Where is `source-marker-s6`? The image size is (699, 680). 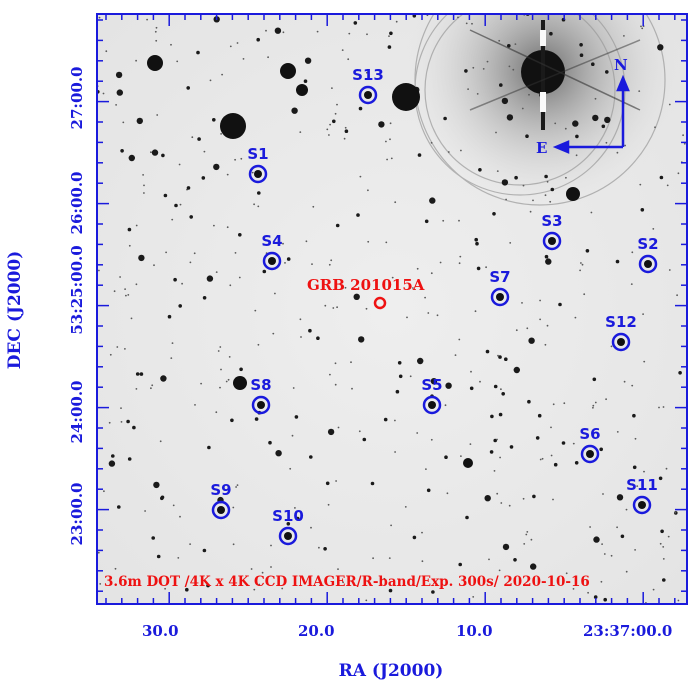
source-marker-s6 is located at coordinates (590, 454).